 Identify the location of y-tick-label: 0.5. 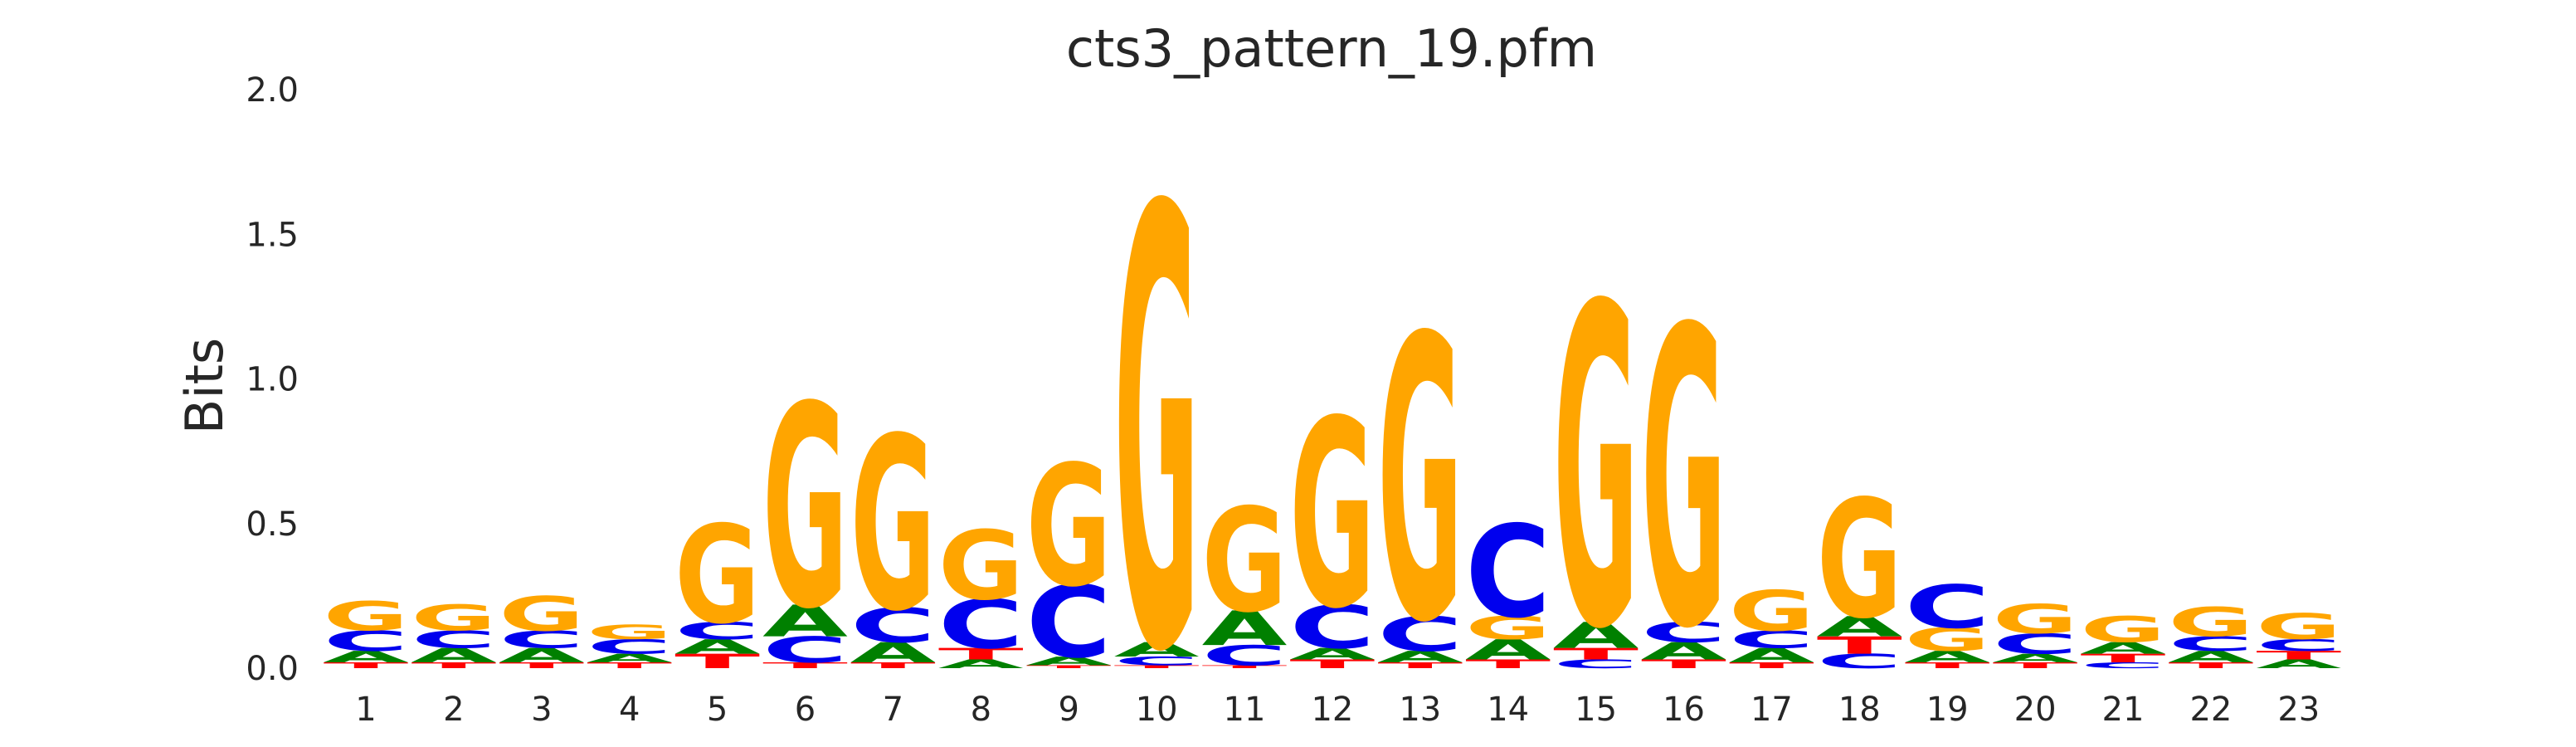
(272, 524).